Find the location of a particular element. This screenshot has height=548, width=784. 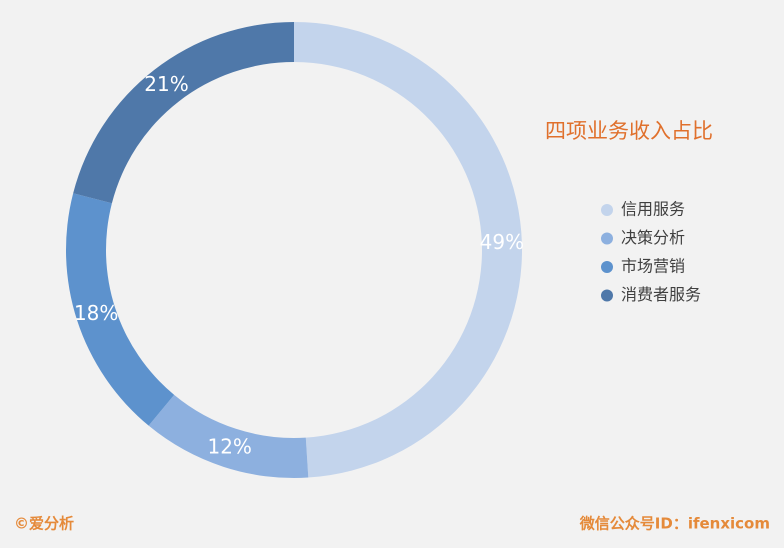

legend-label: 信用服务 is located at coordinates (653, 209).